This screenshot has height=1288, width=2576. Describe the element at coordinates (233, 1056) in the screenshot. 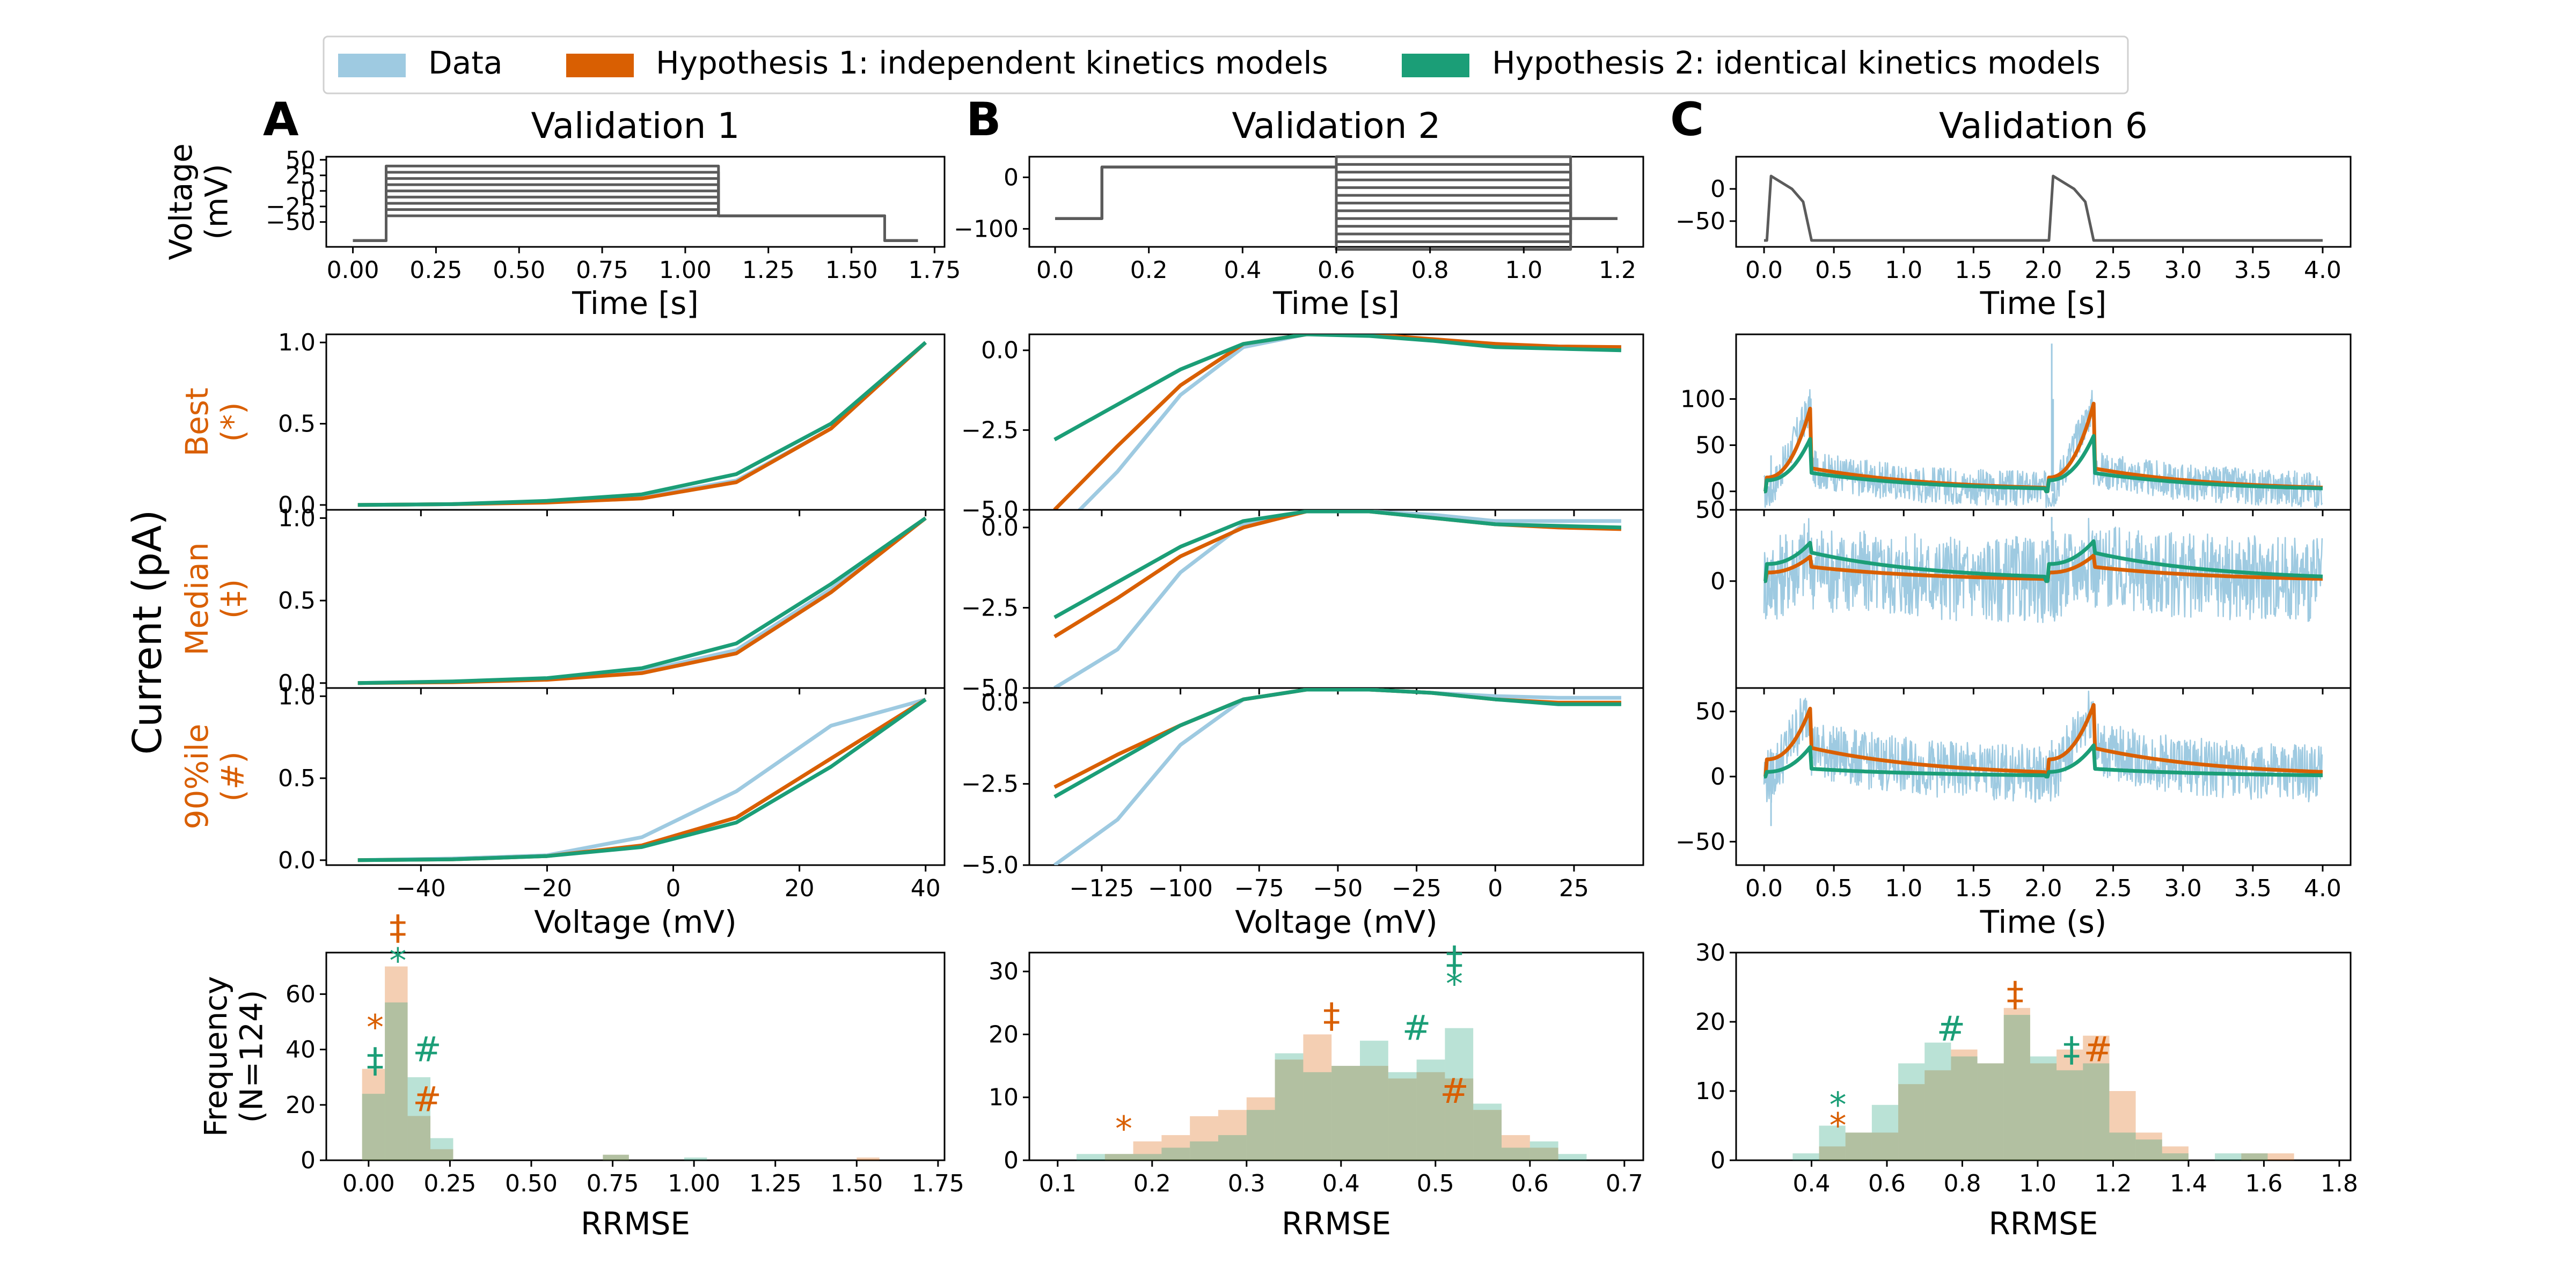

I see `hist-ylabel-group: Frequency(N=124)` at that location.